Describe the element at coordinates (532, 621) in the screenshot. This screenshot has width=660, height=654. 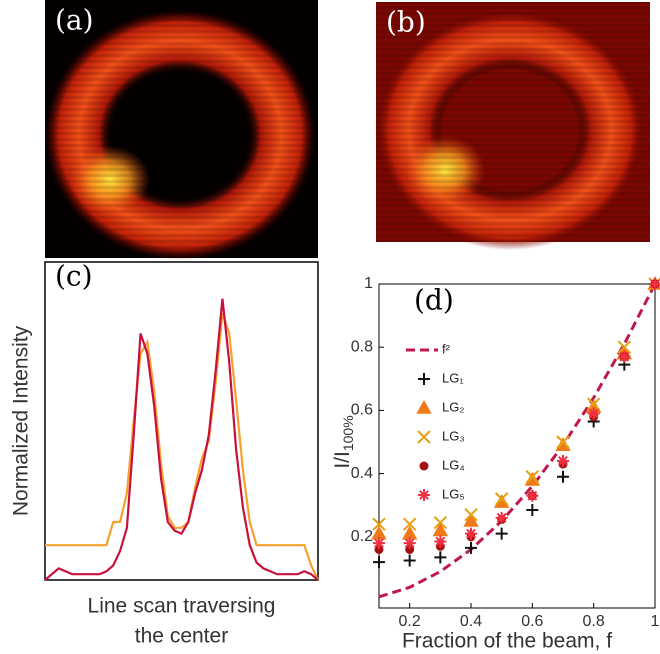
I see `x-tick-label: 0.6` at that location.